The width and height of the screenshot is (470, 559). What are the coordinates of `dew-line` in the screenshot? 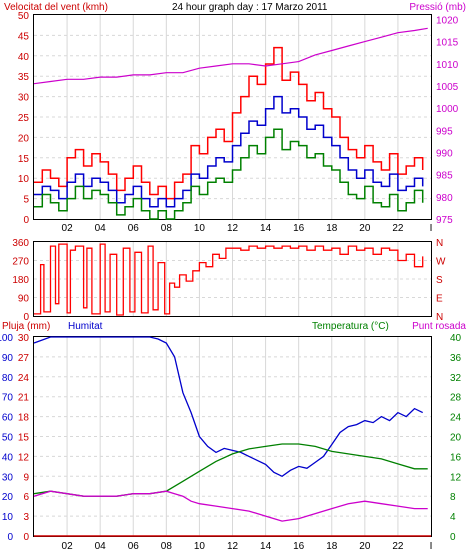 It's located at (230, 506).